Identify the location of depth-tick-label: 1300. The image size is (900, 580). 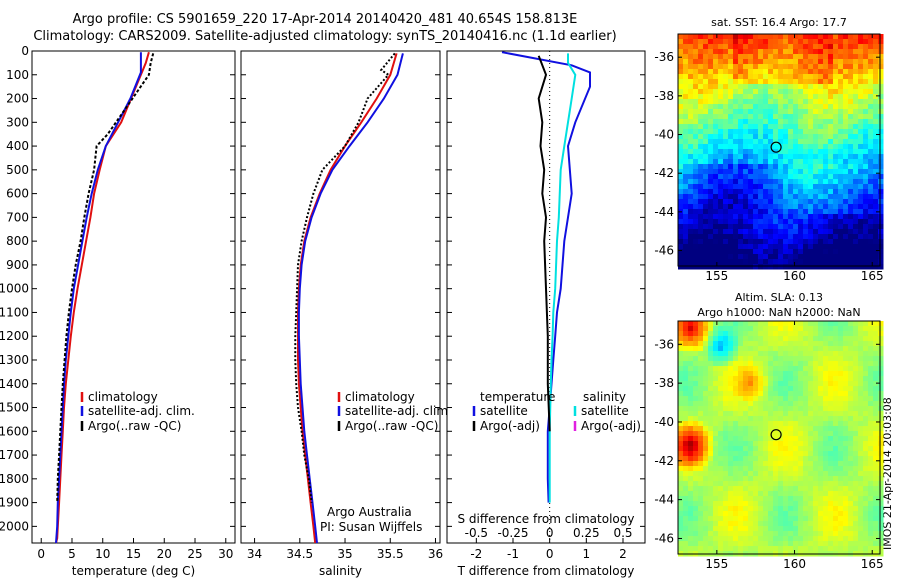
(14, 360).